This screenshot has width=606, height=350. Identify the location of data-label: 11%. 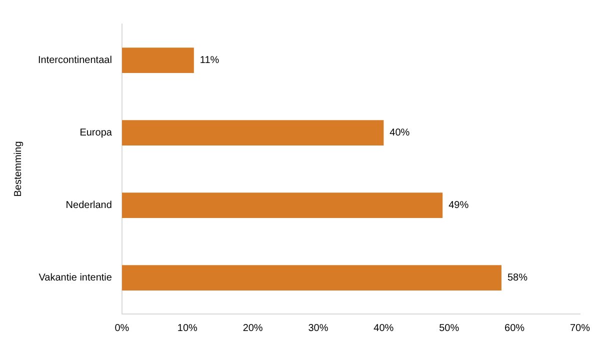
(210, 60).